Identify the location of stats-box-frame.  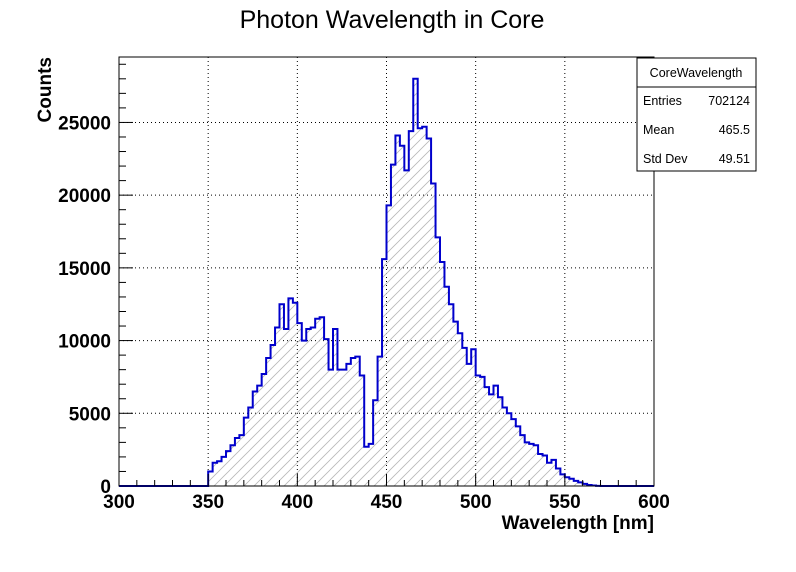
(696, 114).